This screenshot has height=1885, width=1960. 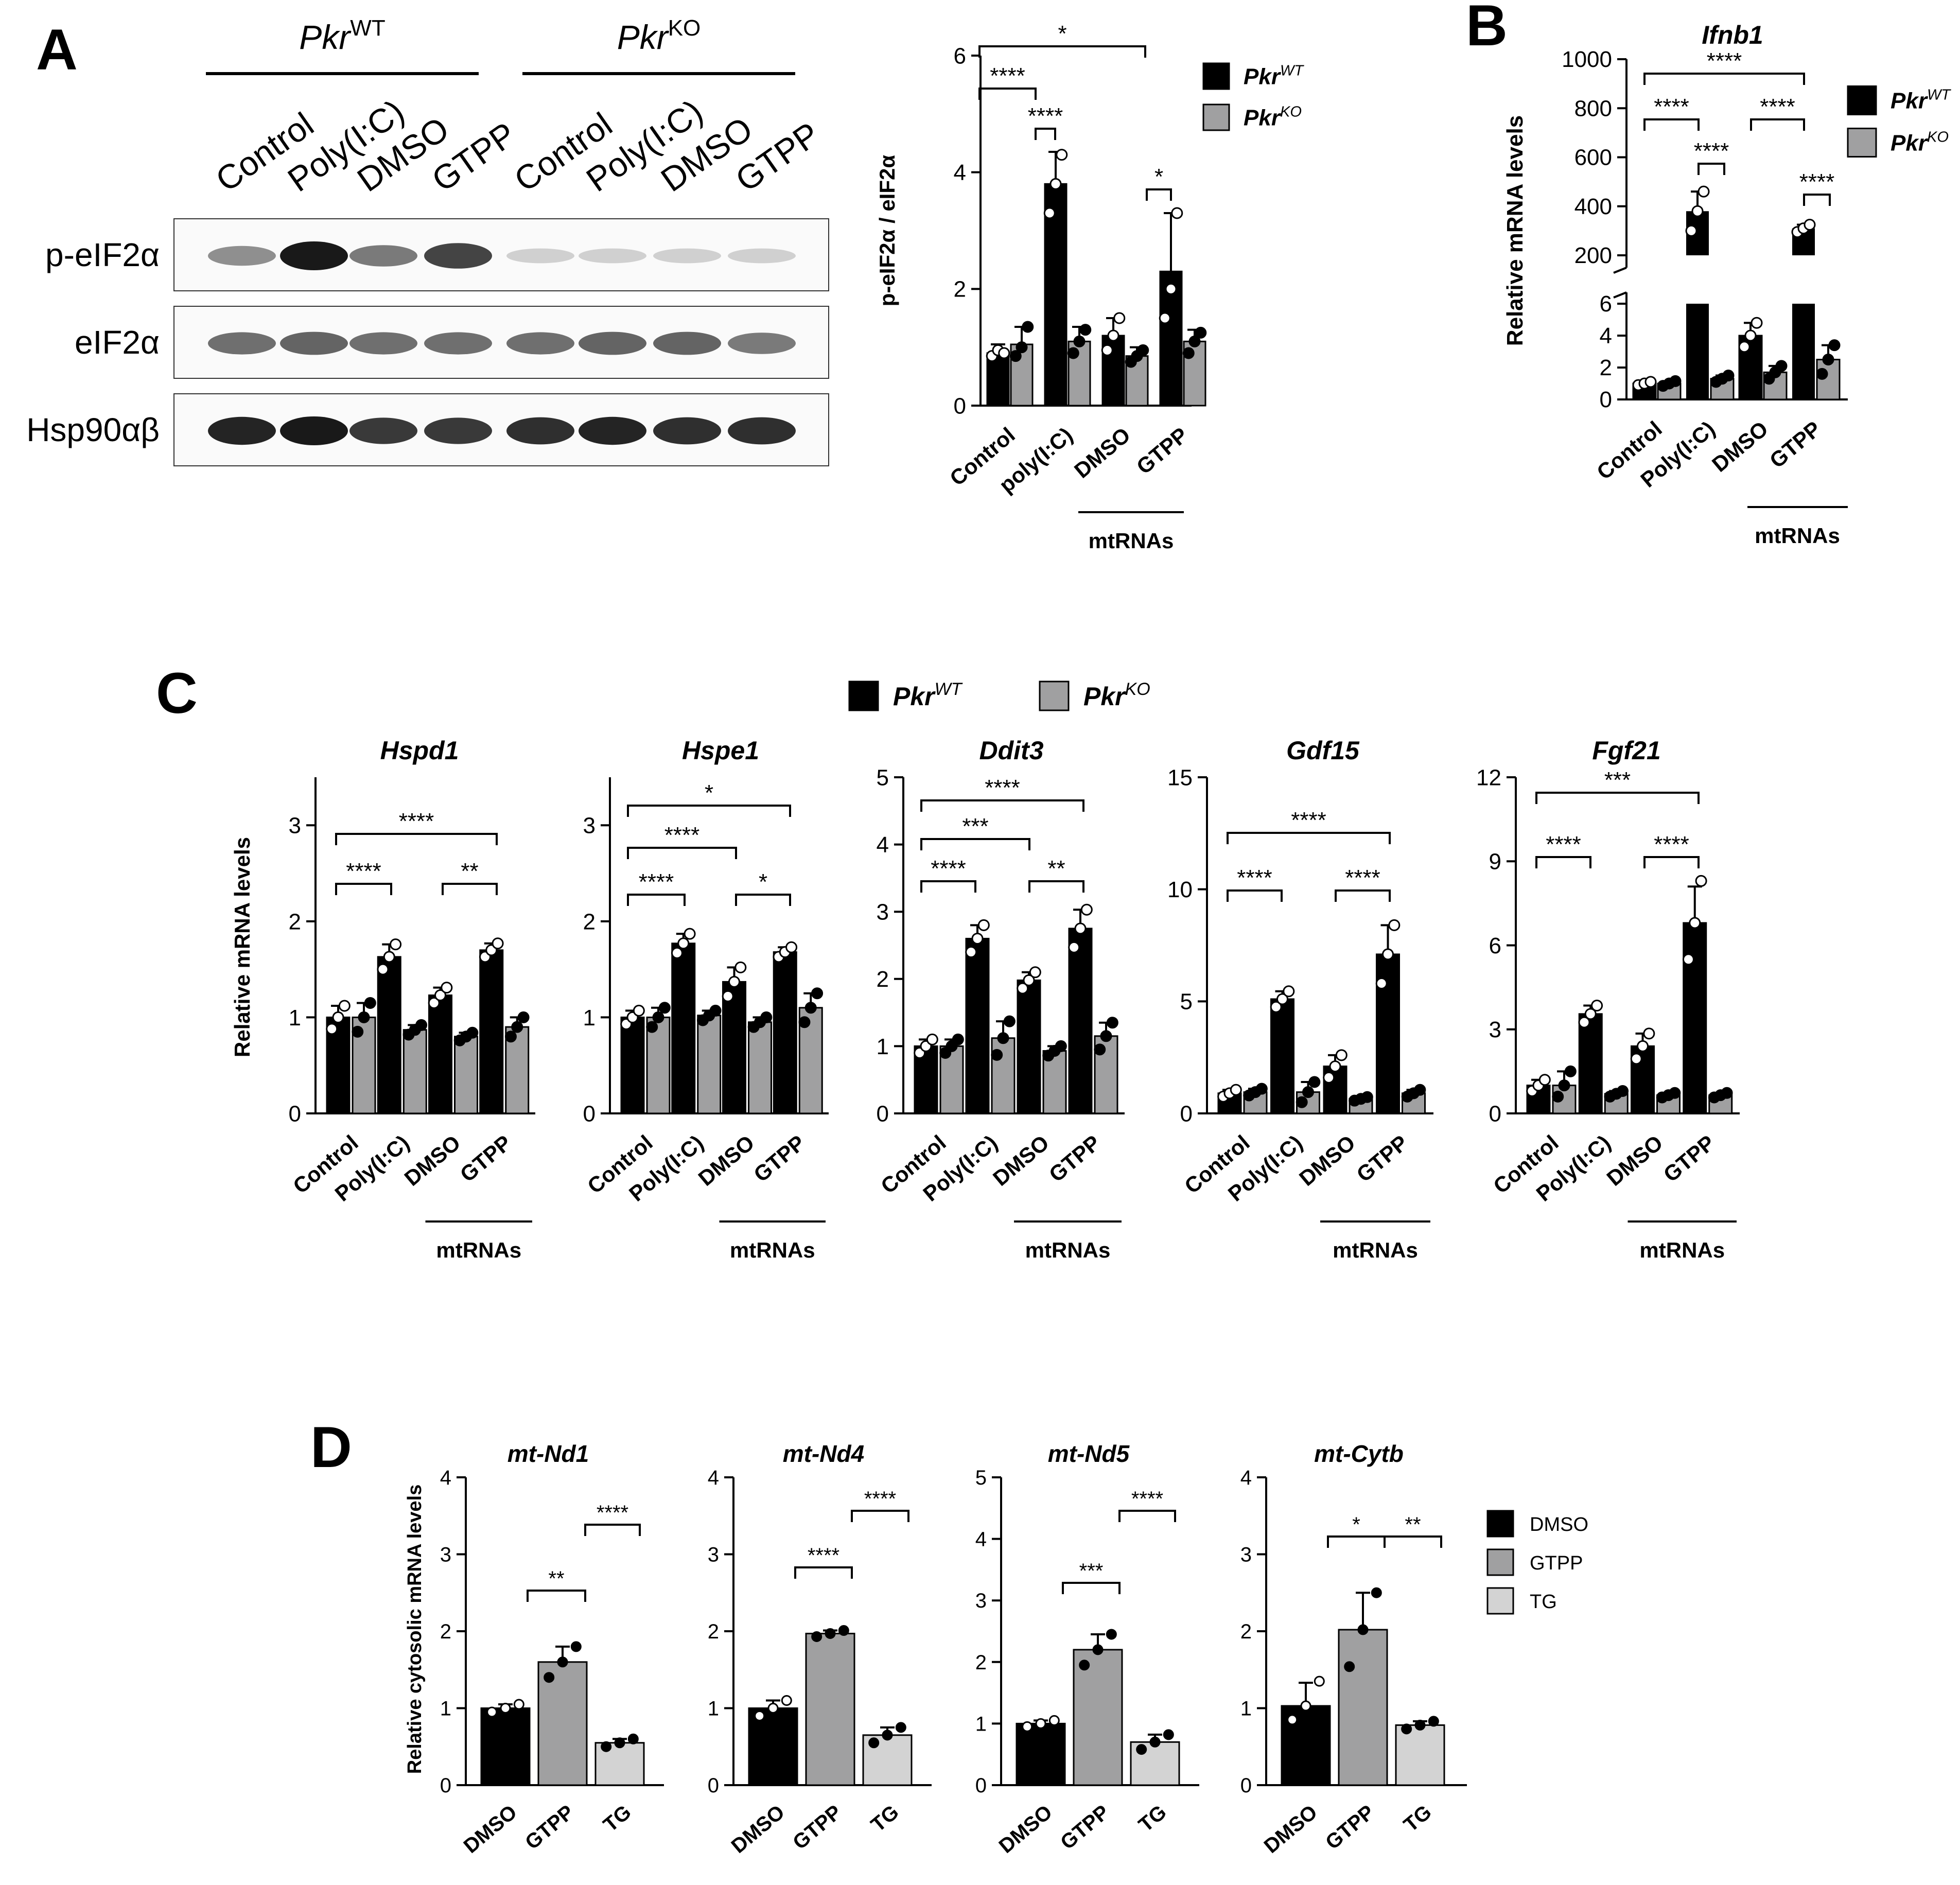 I want to click on blot-rows: p-eIF2α eIF2α Hsp90αβ, so click(x=427, y=342).